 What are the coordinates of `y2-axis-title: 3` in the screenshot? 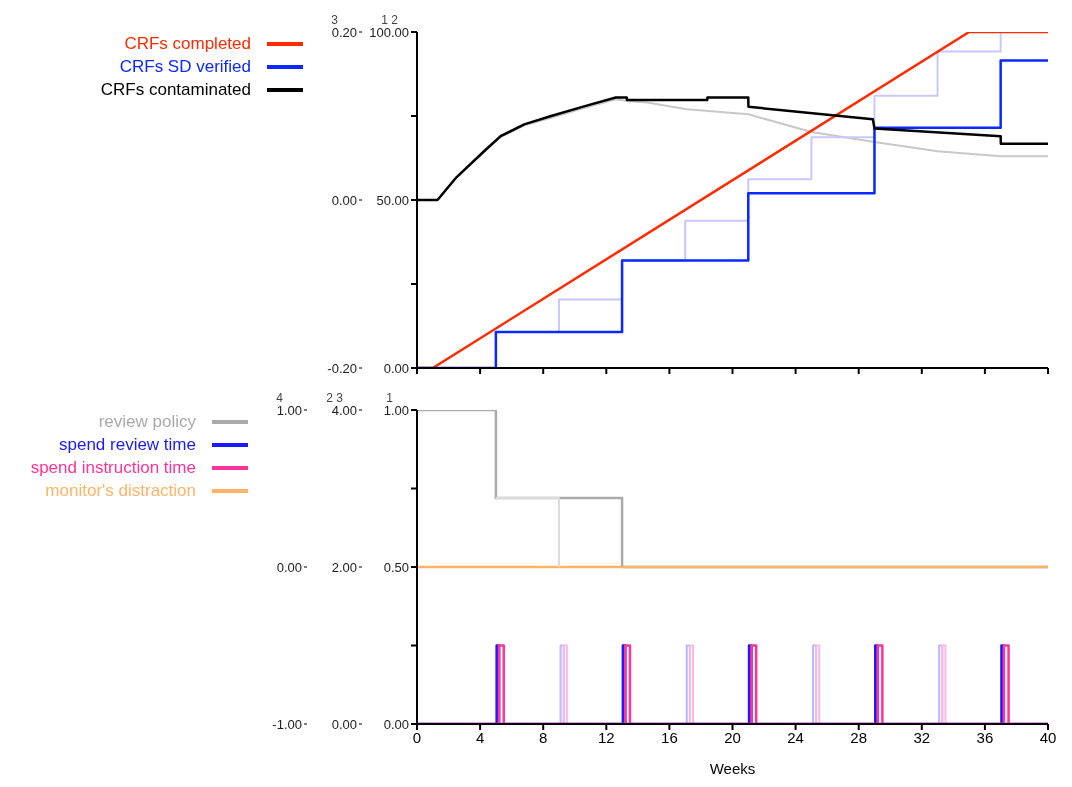 It's located at (335, 20).